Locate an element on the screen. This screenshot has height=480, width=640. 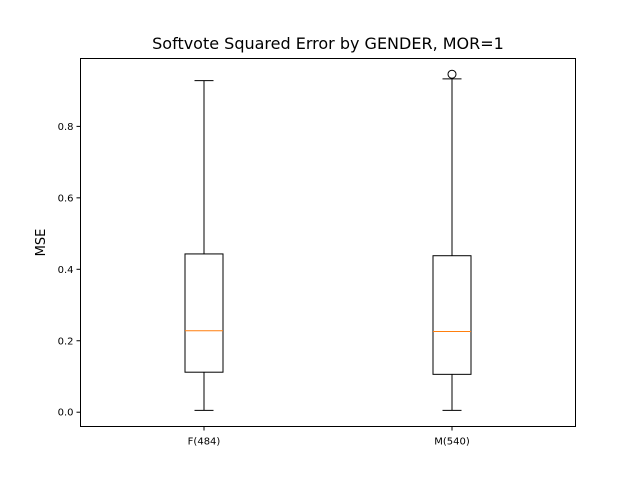
x-tick-label-1: M(540) is located at coordinates (452, 442).